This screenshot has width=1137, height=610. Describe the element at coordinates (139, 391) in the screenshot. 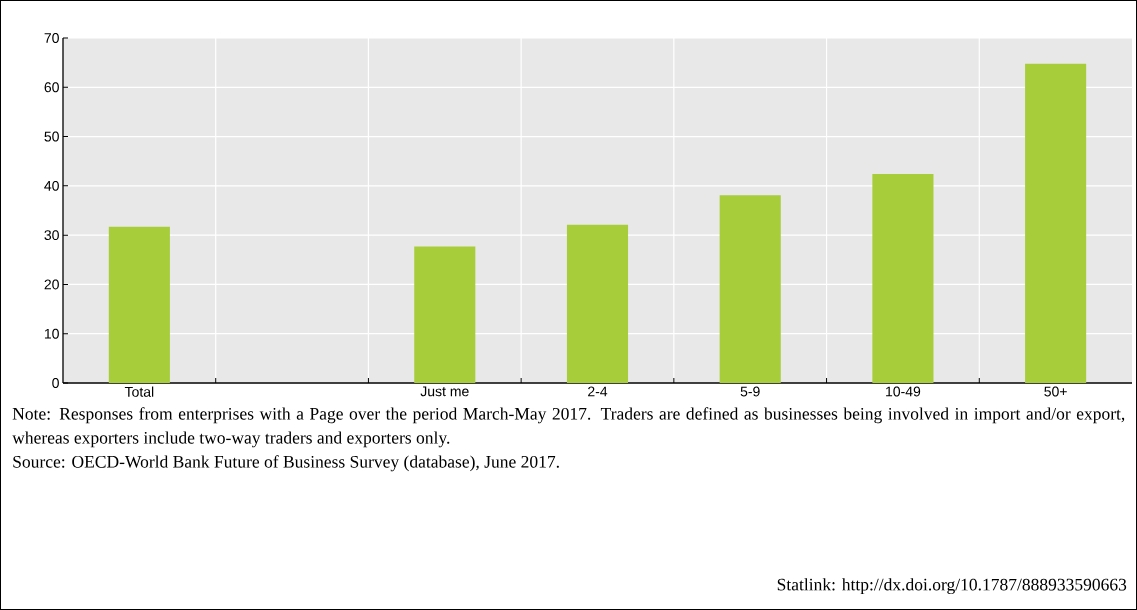

I see `x-tick-label: Total` at that location.